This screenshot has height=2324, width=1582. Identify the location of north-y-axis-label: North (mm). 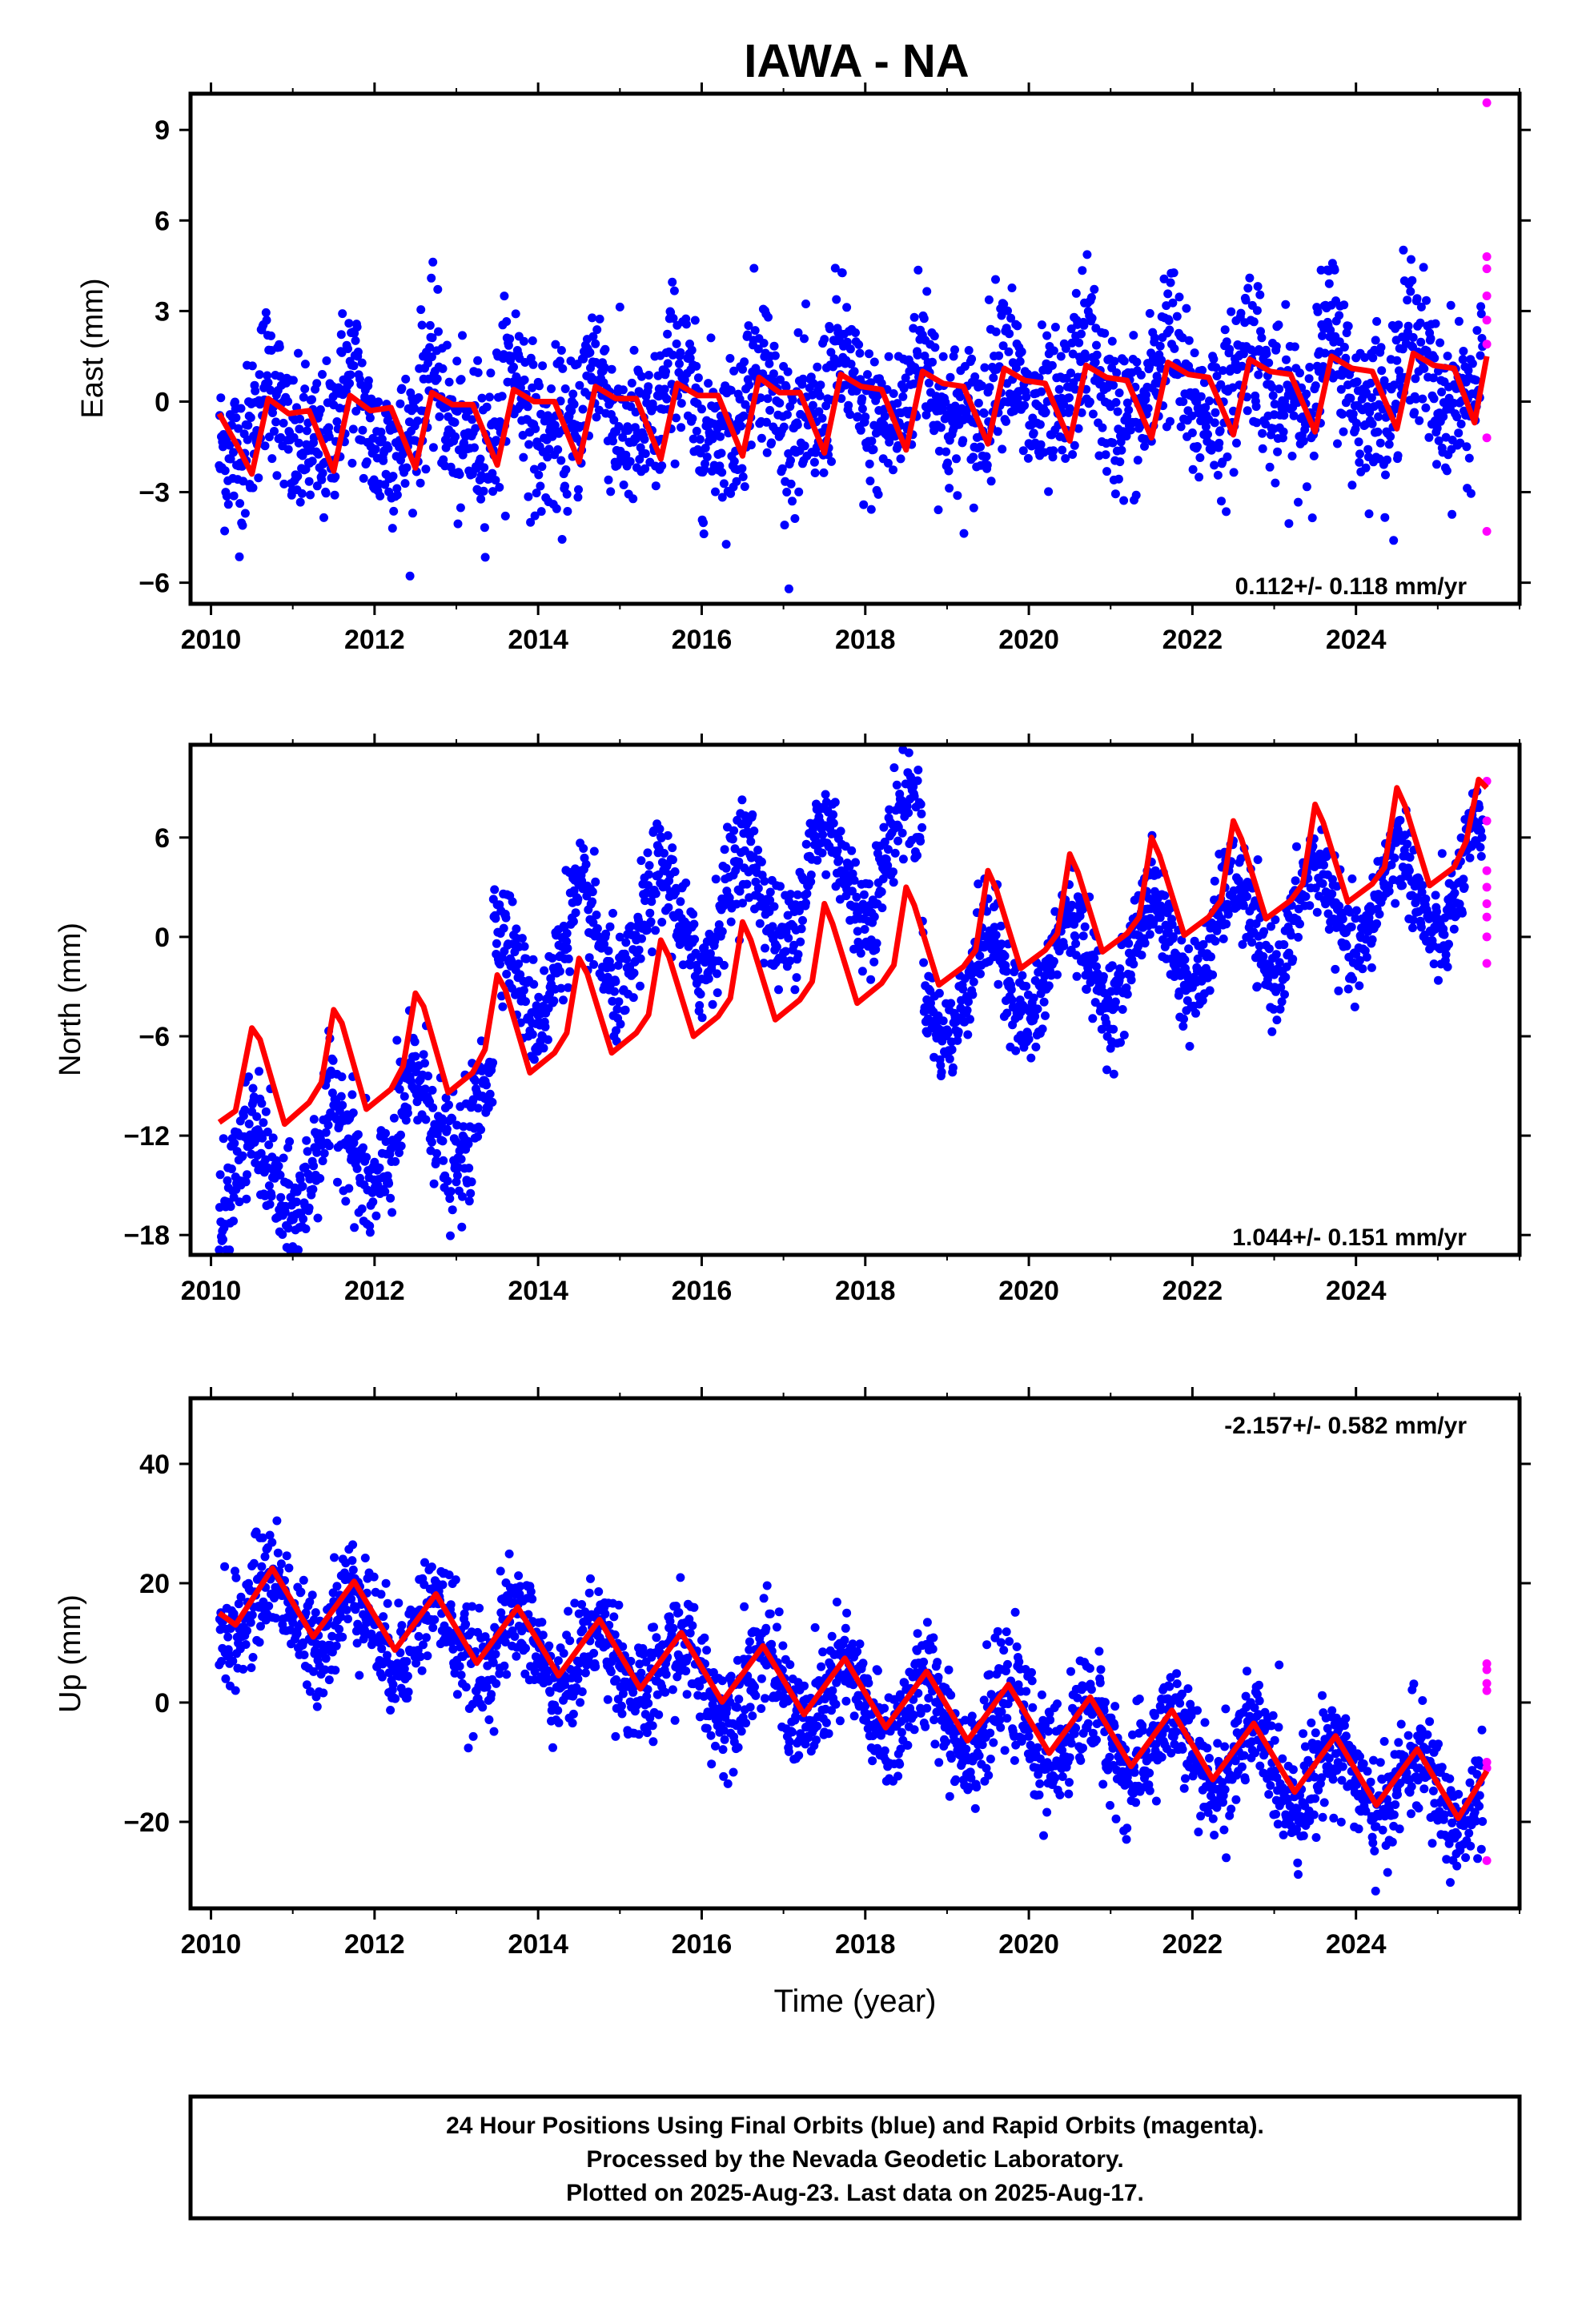
(70, 1000).